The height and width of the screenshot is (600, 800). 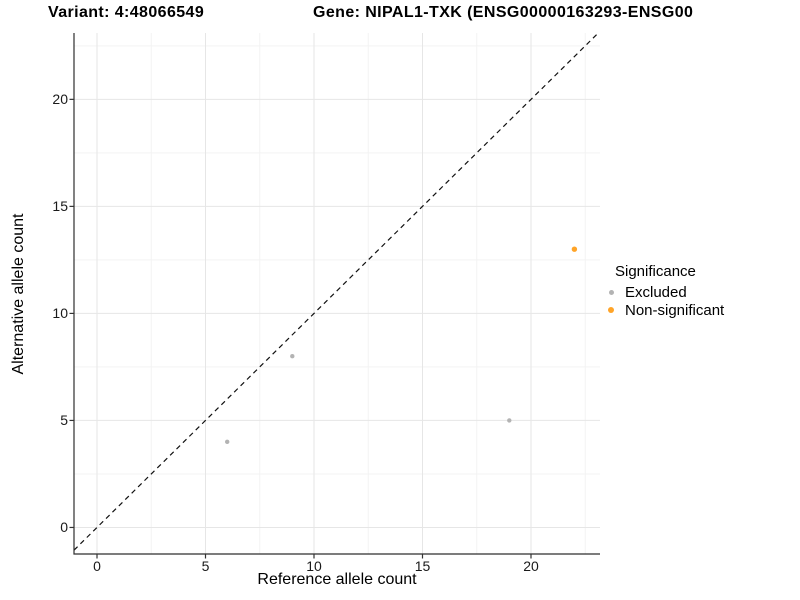 I want to click on legend-title: Significance, so click(x=655, y=271).